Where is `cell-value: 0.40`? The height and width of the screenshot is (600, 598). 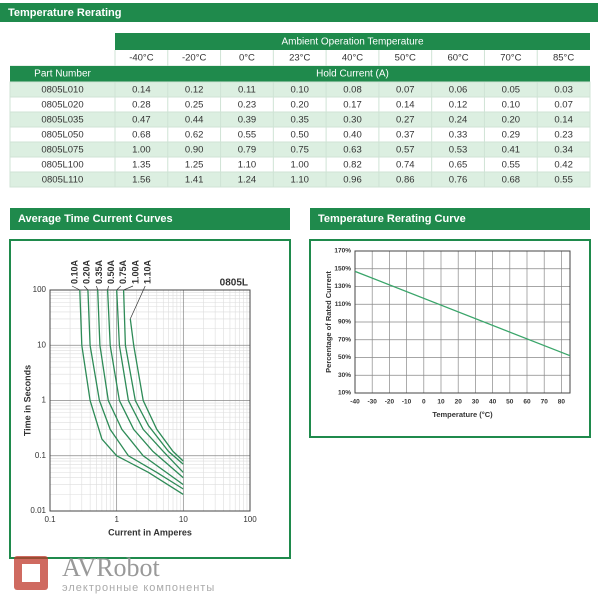
cell-value: 0.40 is located at coordinates (352, 135).